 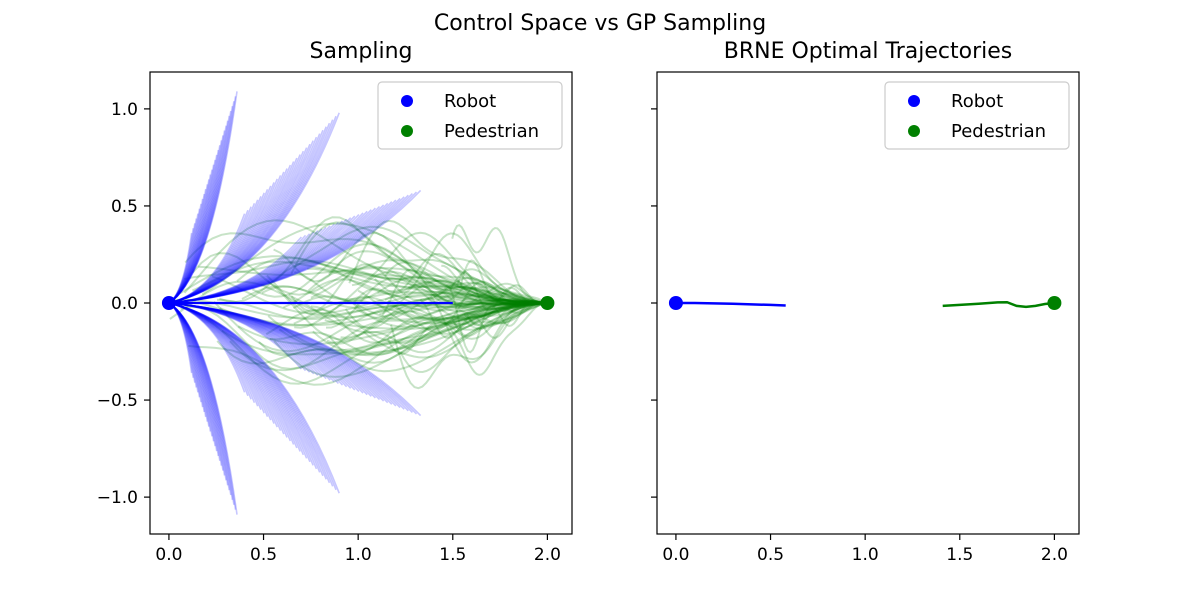 I want to click on sampling-ytick-label: −0.5, so click(x=117, y=401).